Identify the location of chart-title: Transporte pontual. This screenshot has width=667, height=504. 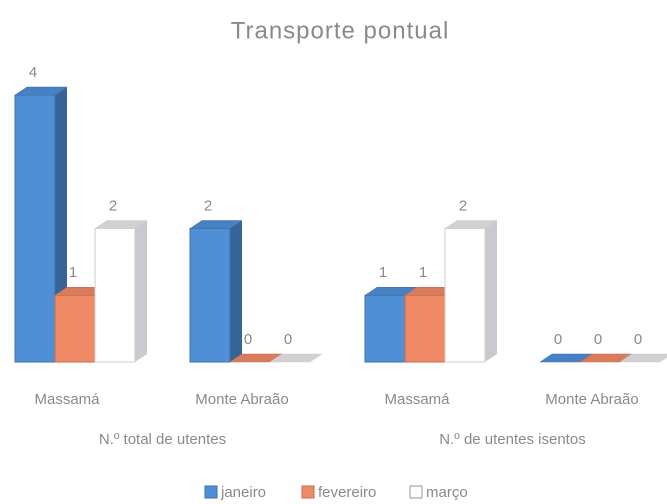
(340, 30).